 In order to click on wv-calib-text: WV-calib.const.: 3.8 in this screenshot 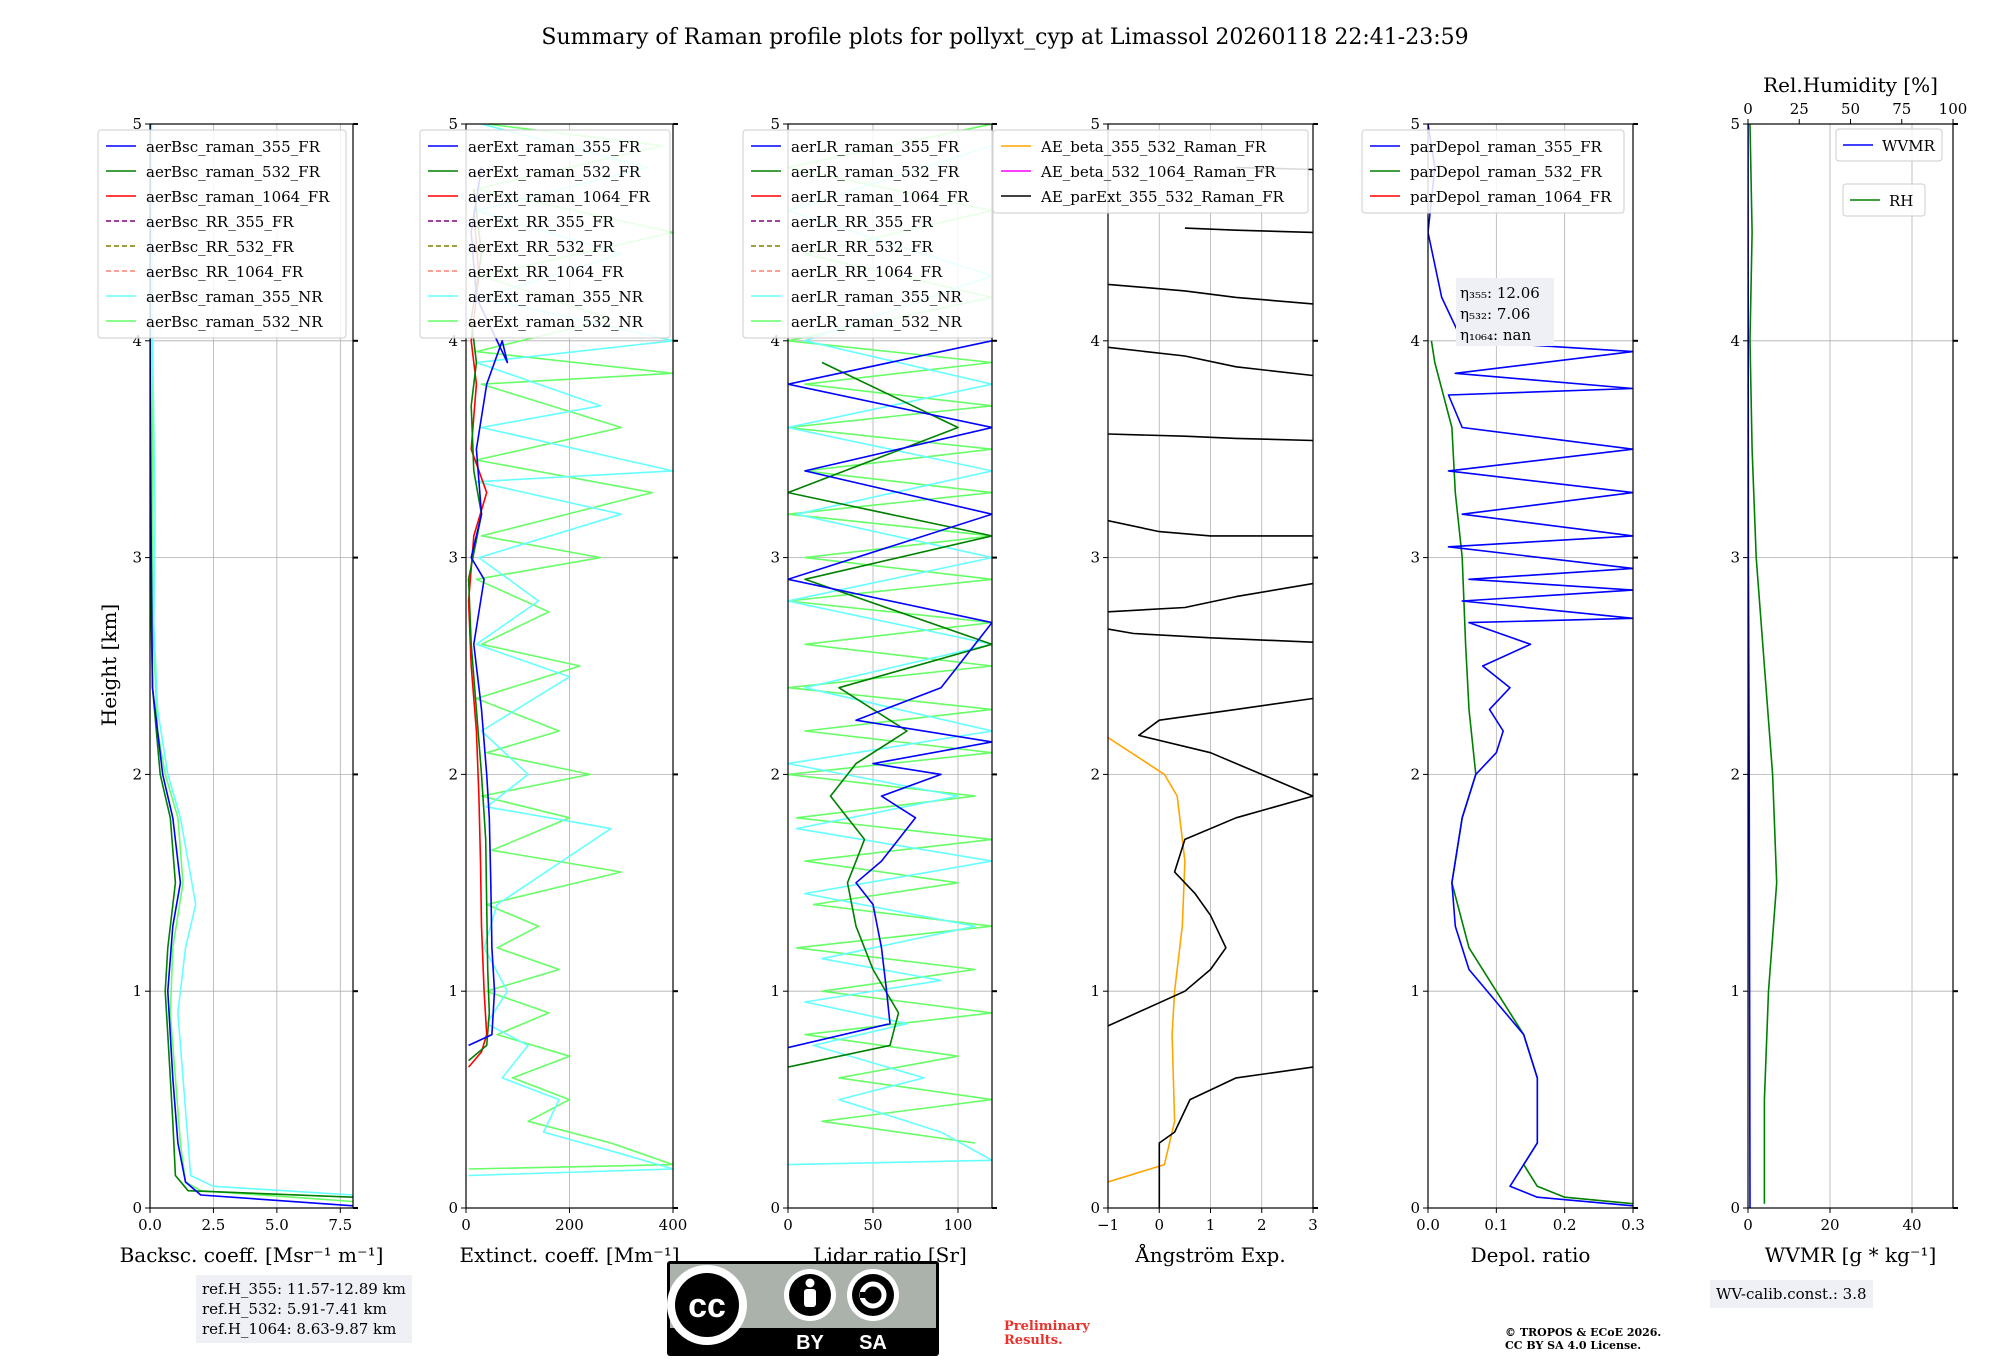, I will do `click(1791, 1294)`.